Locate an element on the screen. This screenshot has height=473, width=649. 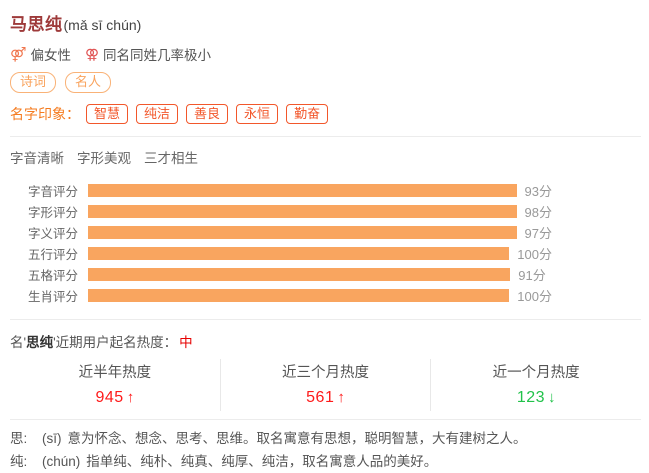
impression-tag: 纯洁 is located at coordinates (157, 114).